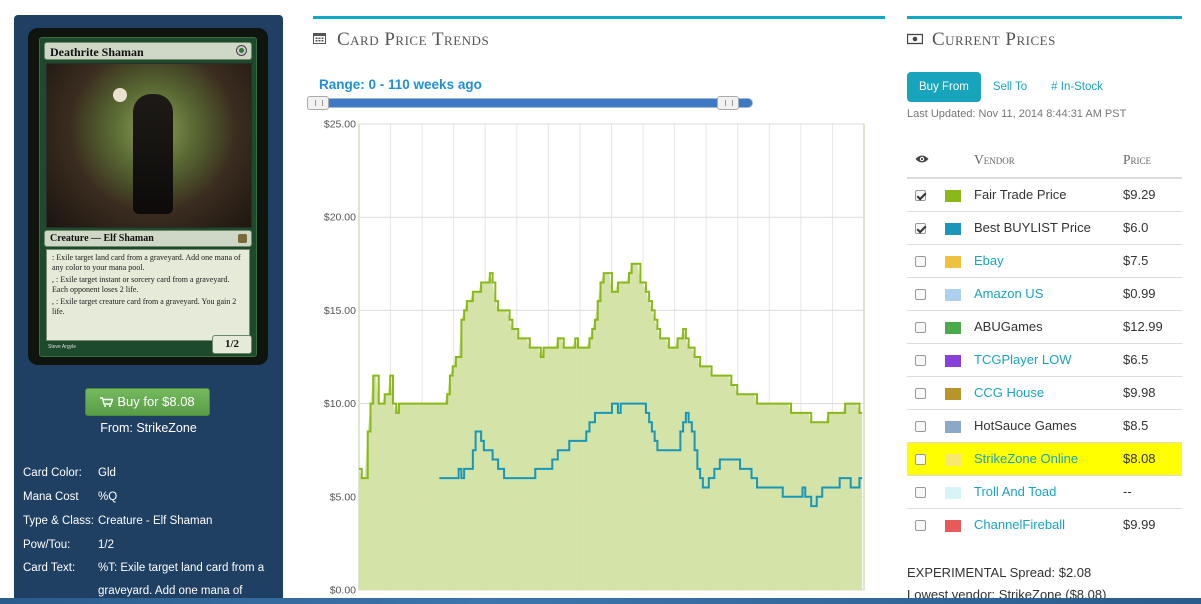 The image size is (1201, 604). Describe the element at coordinates (107, 473) in the screenshot. I see `info-value: Gld` at that location.